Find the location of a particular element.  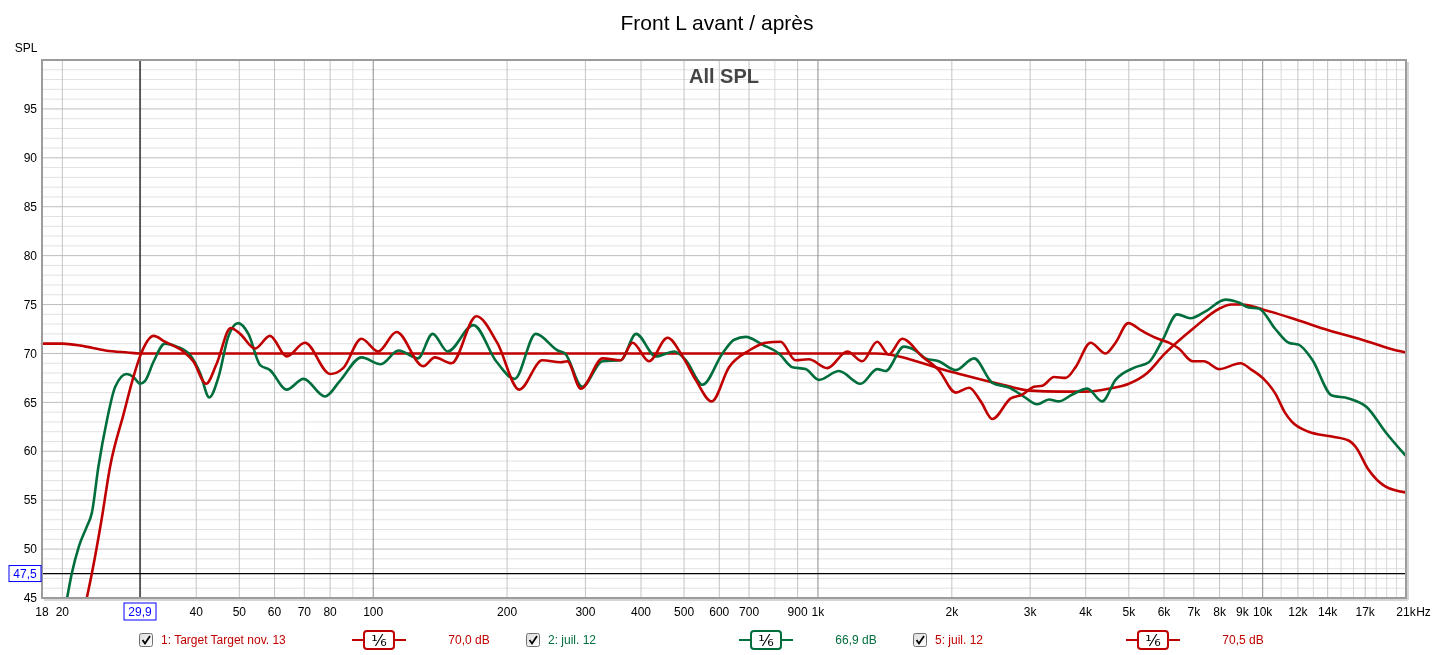

x-tick-label: 3k is located at coordinates (1030, 612).